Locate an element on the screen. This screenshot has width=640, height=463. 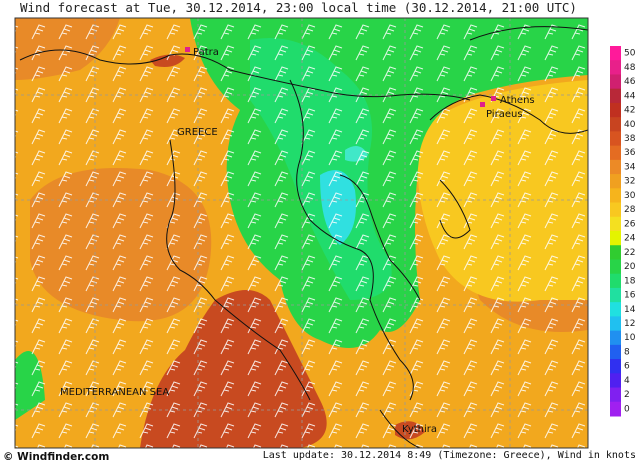
legend-label: 10 is located at coordinates (630, 338).